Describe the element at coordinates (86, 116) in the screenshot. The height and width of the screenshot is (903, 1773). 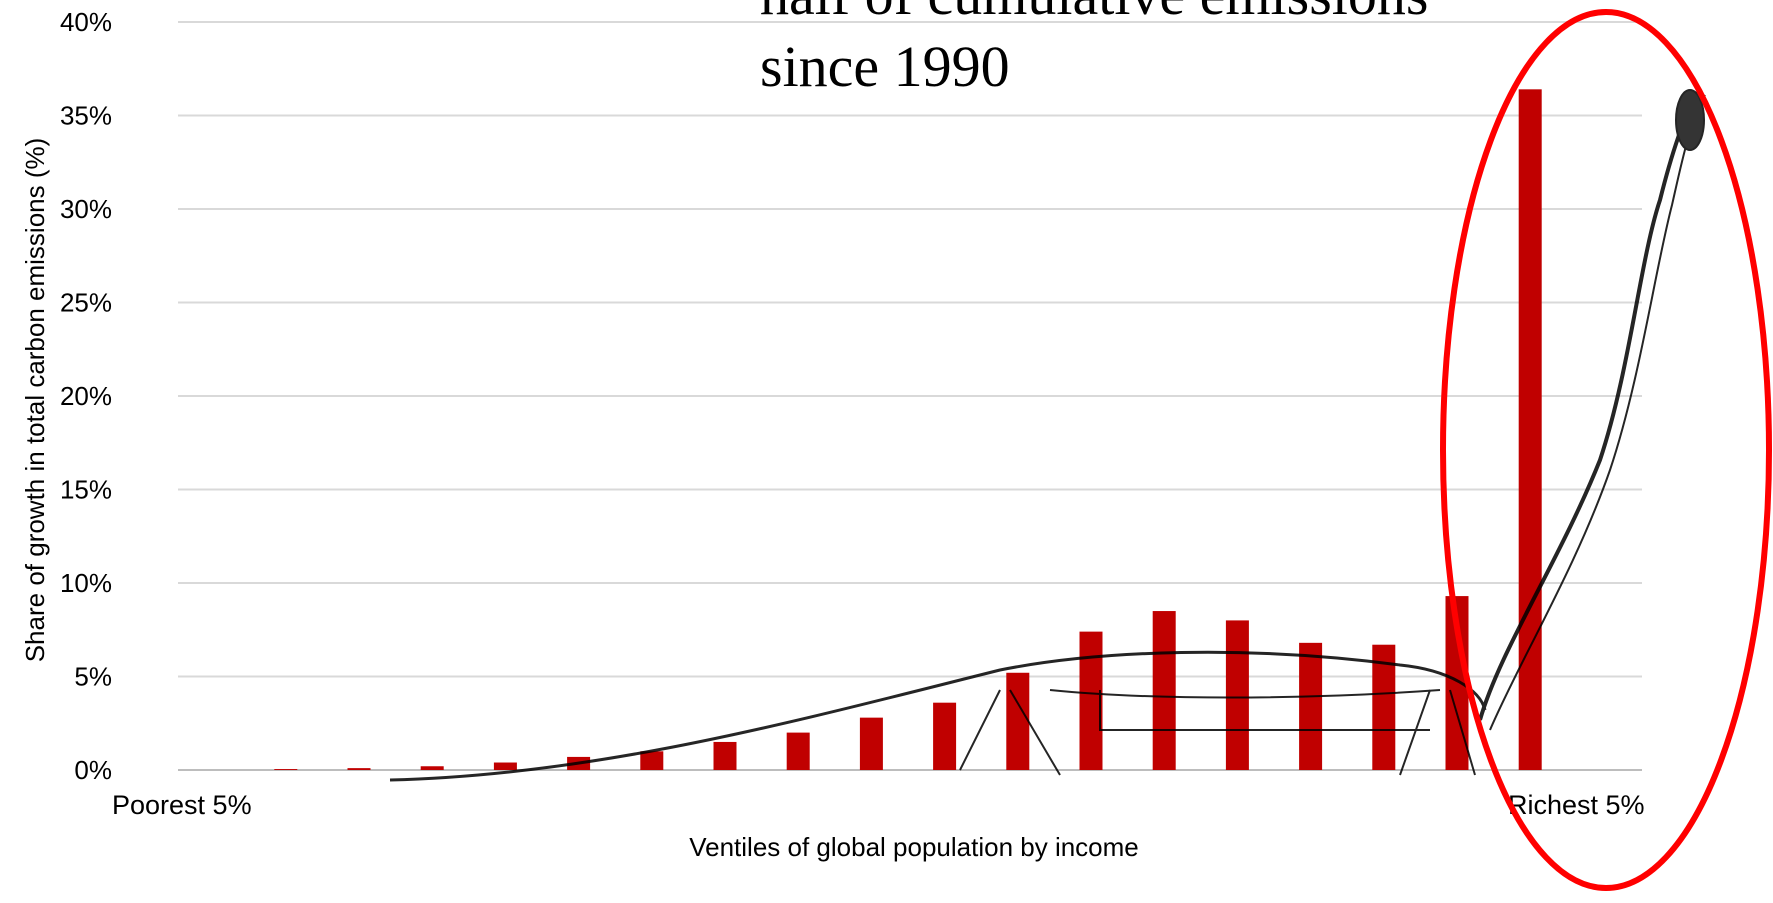
I see `y-tick-label: 35%` at that location.